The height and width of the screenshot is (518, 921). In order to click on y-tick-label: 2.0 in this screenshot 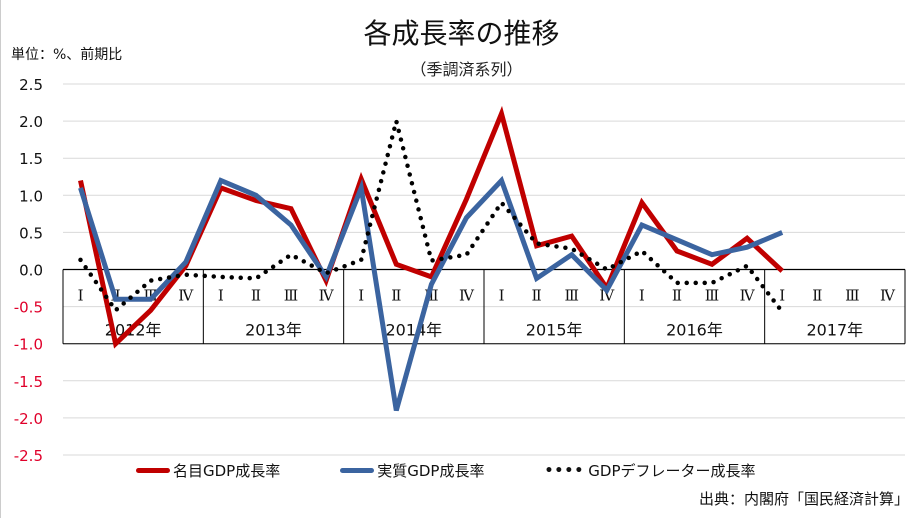, I will do `click(31, 122)`.